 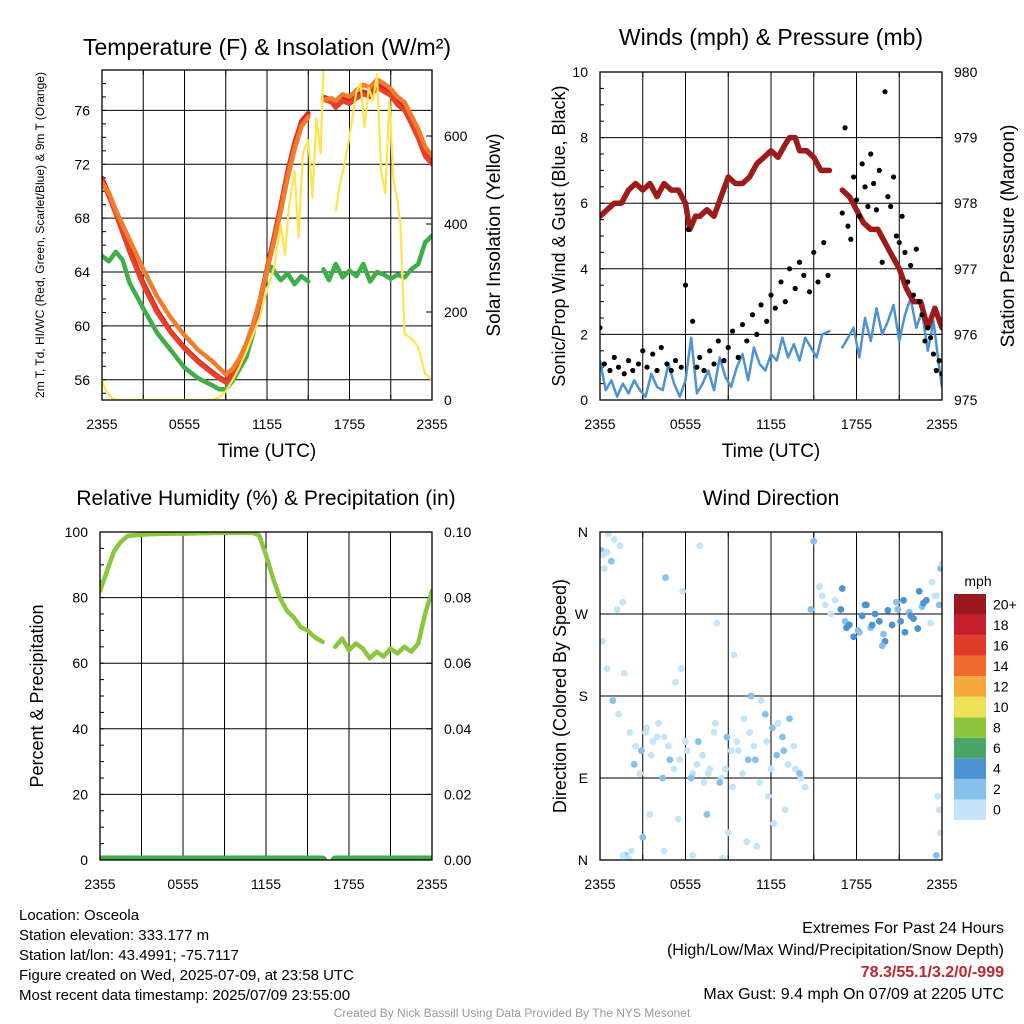 What do you see at coordinates (1001, 645) in the screenshot?
I see `legend-label: 16` at bounding box center [1001, 645].